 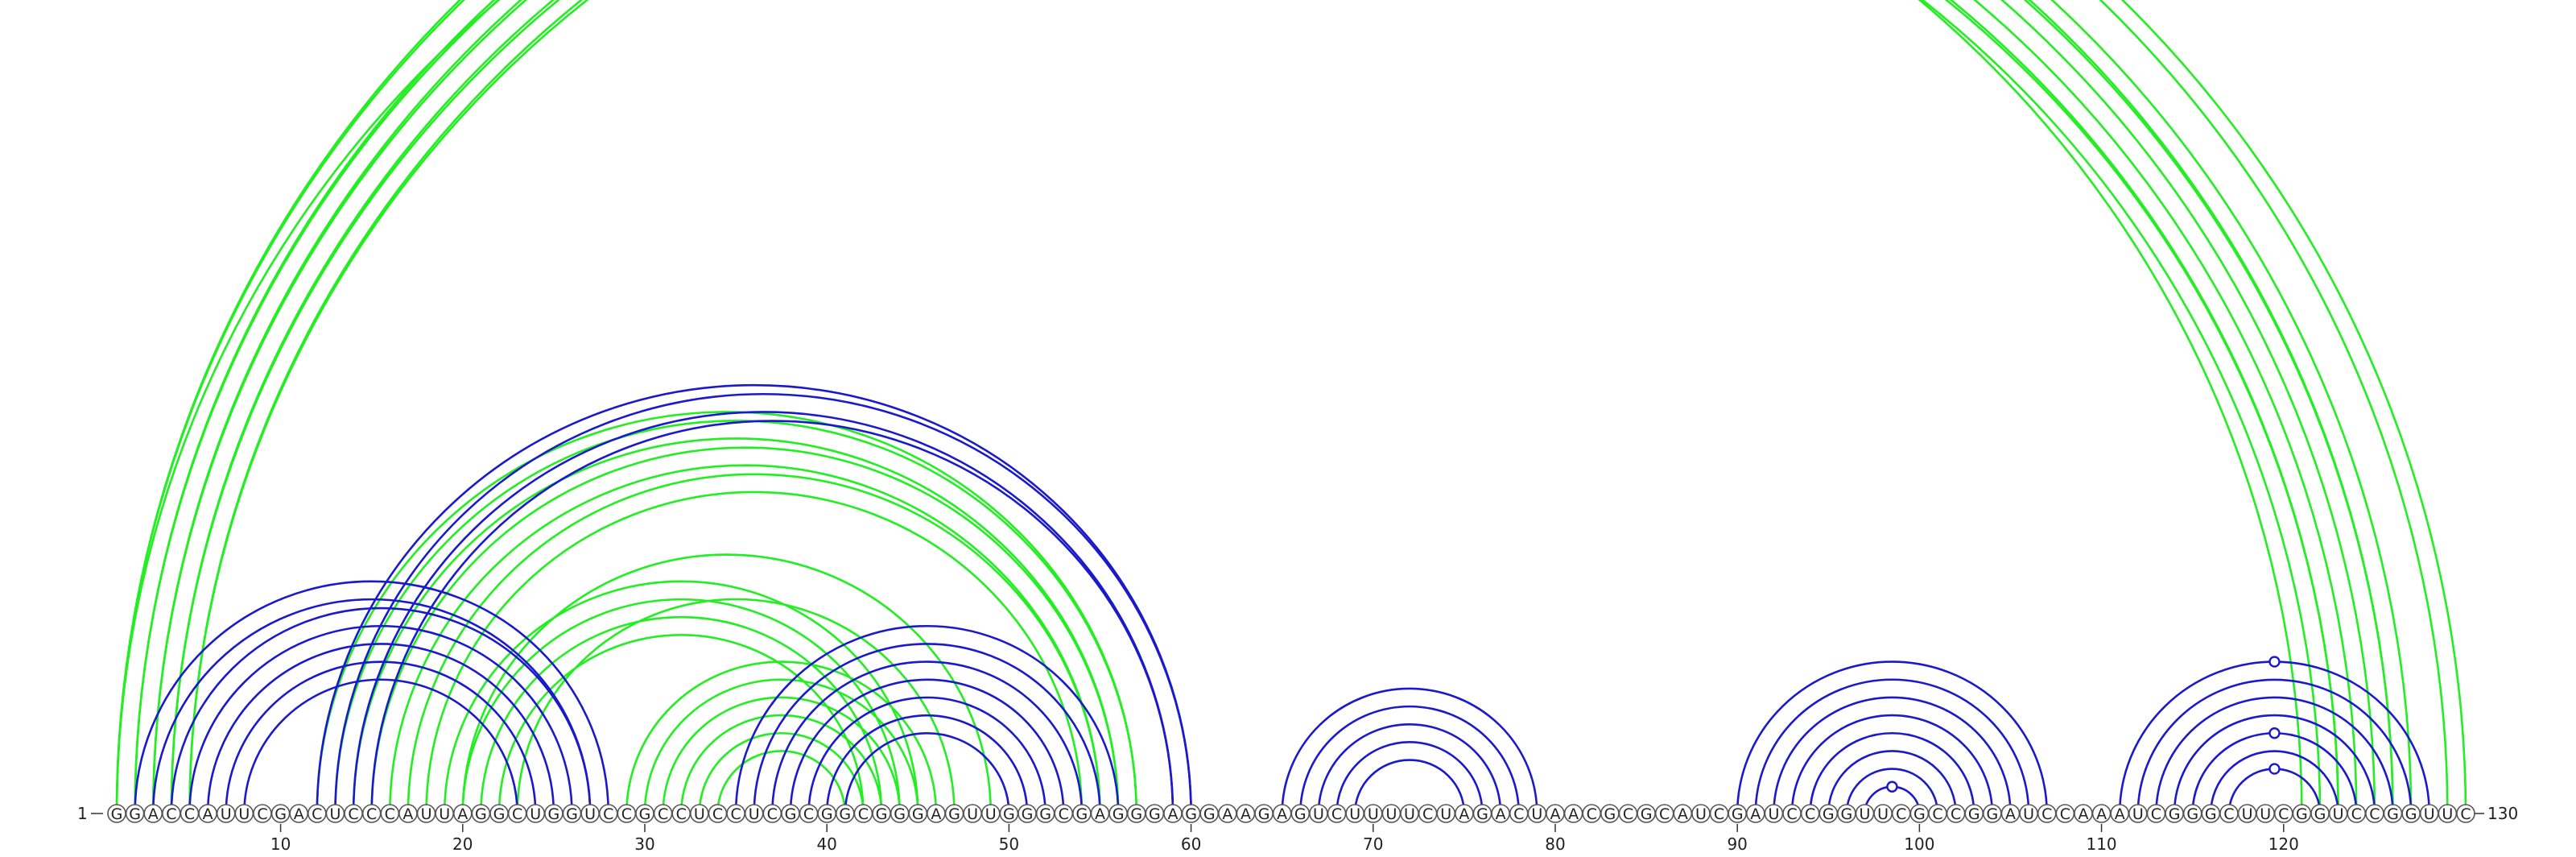 What do you see at coordinates (2011, 814) in the screenshot?
I see `nucleotide-105: A` at bounding box center [2011, 814].